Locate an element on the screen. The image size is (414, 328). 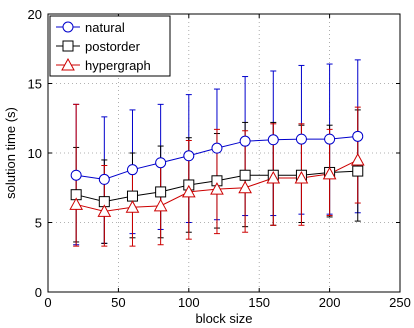
x-axis-label: block size is located at coordinates (223, 318).